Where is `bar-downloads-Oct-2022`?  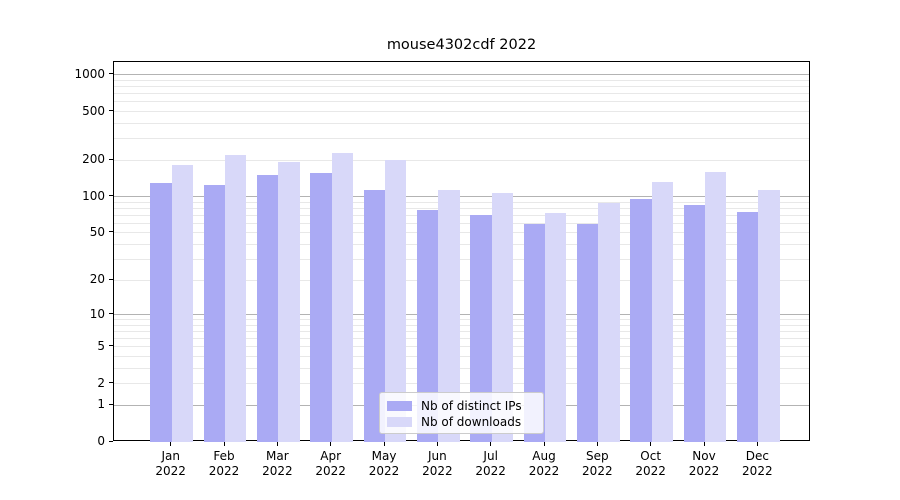 bar-downloads-Oct-2022 is located at coordinates (662, 312).